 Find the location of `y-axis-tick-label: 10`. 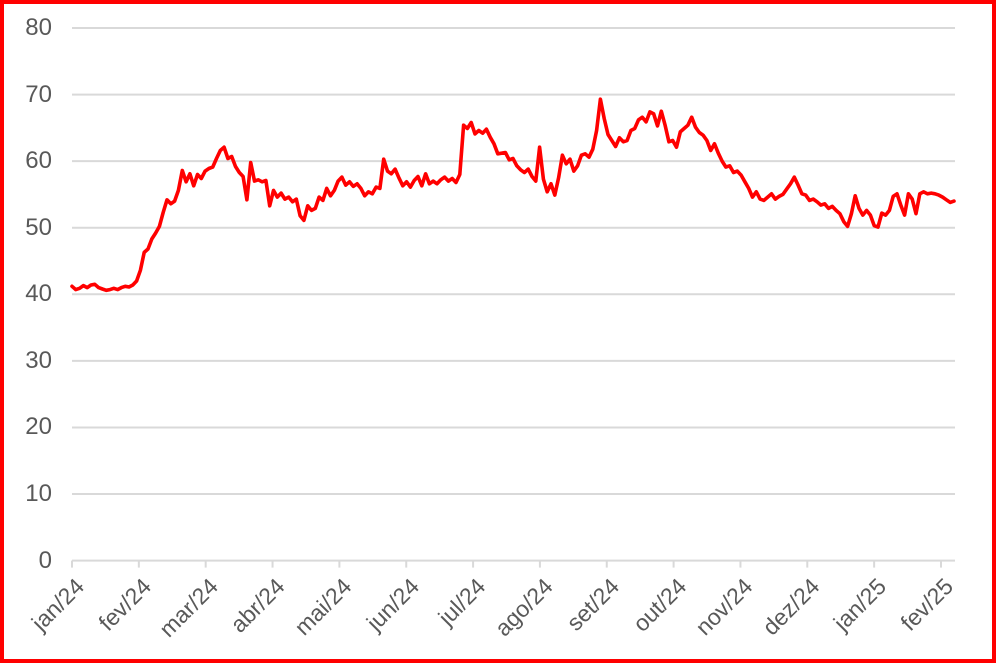

y-axis-tick-label: 10 is located at coordinates (38, 494).